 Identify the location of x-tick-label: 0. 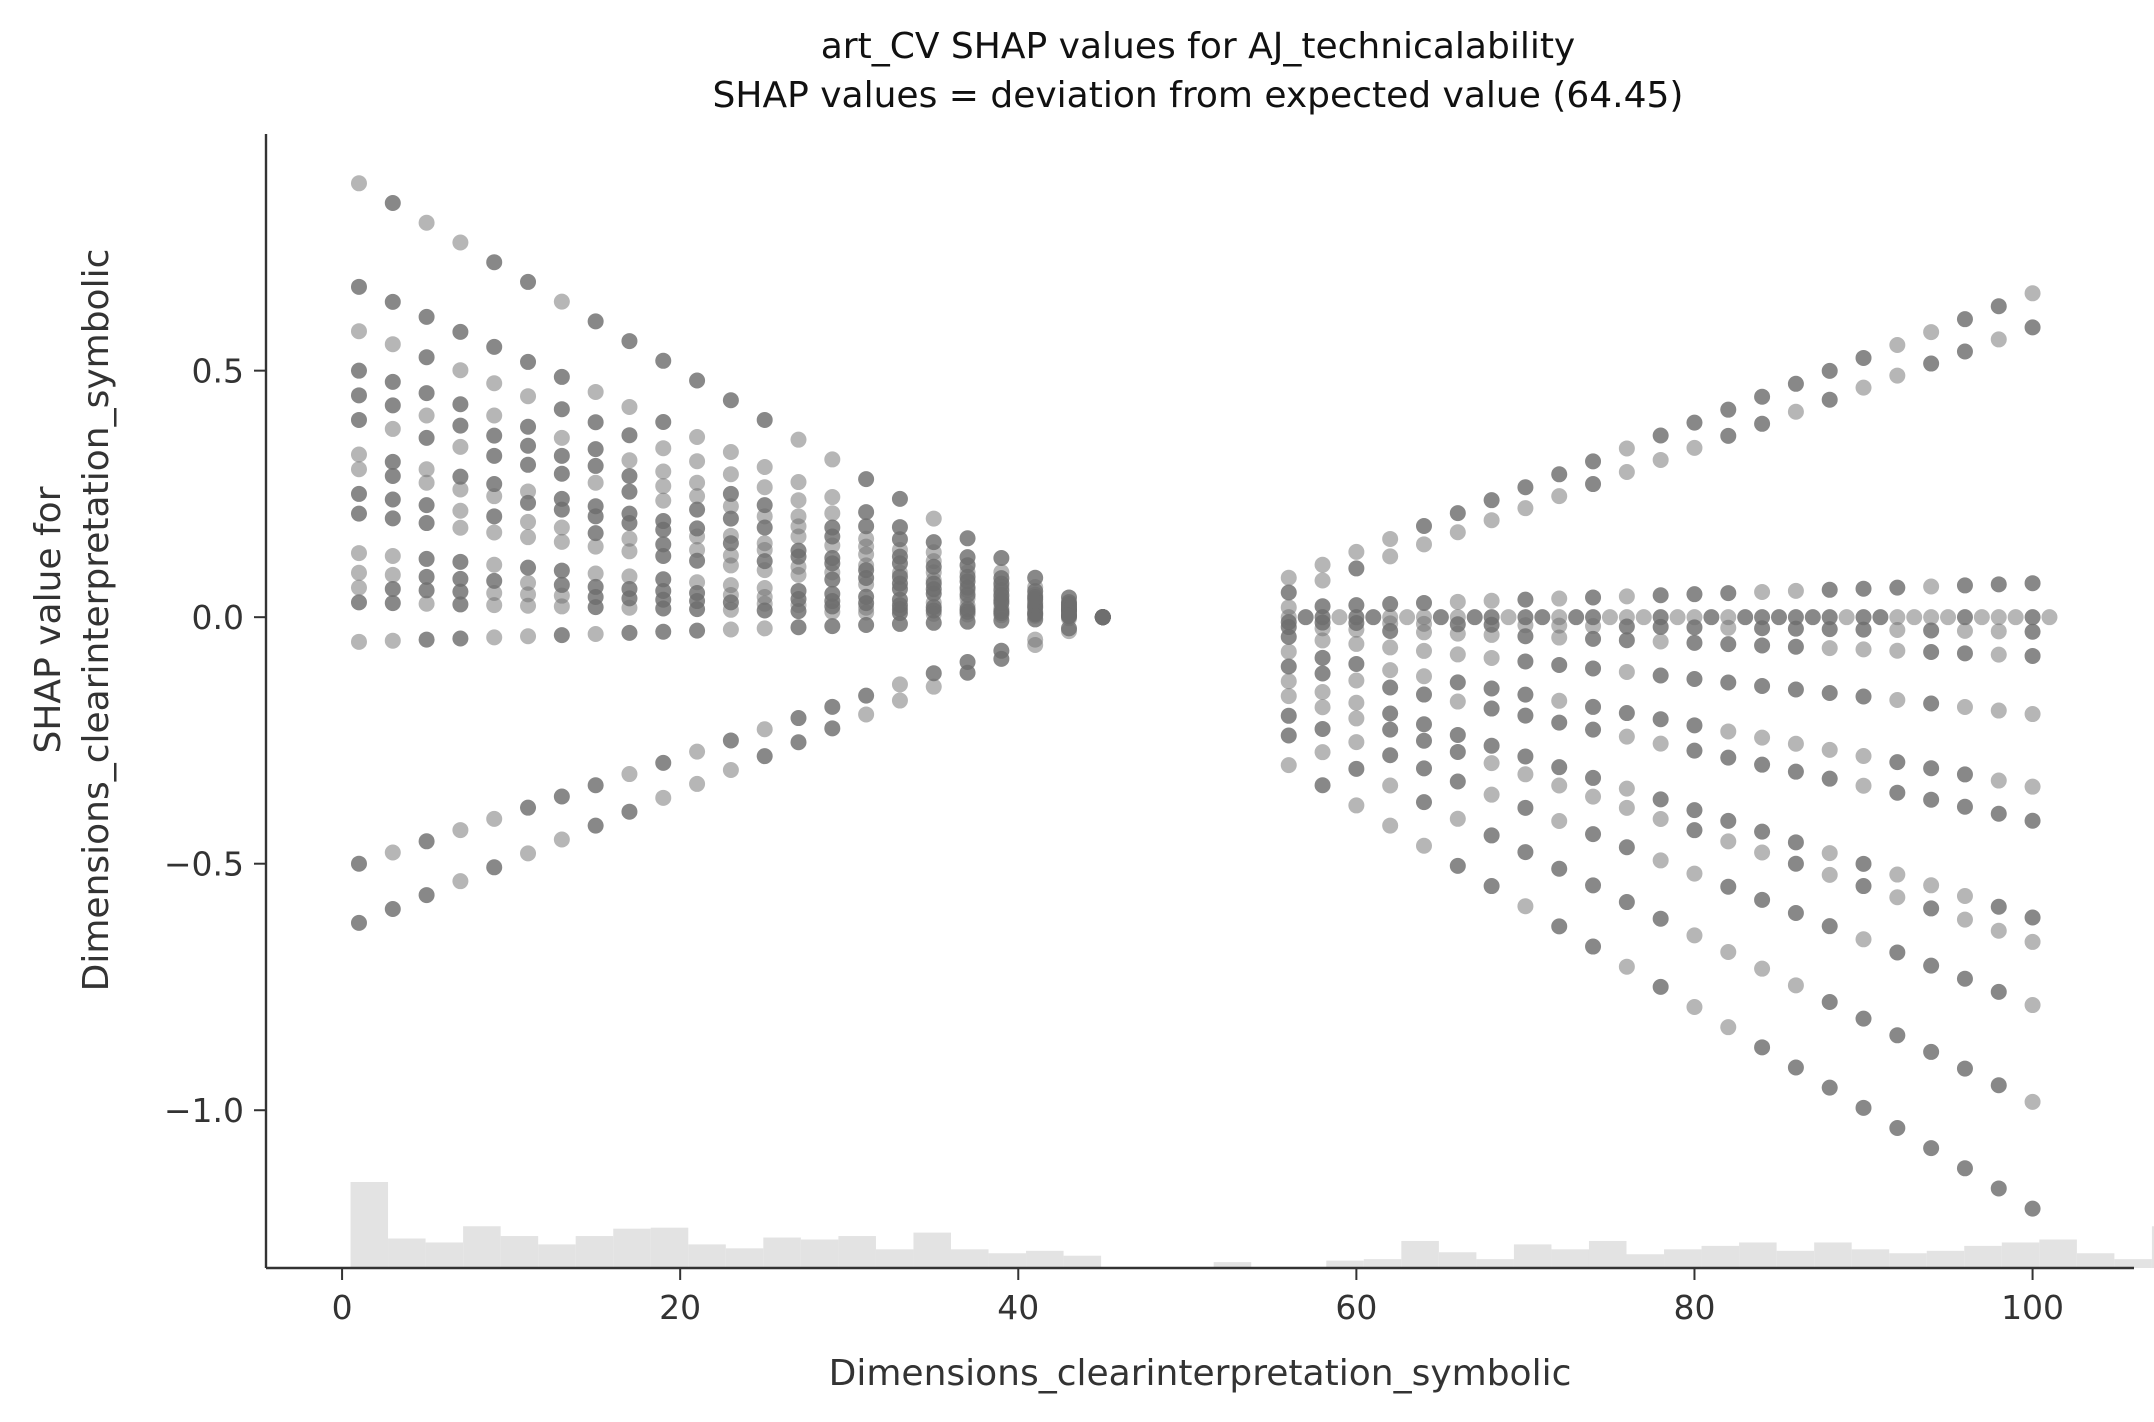
(342, 1307).